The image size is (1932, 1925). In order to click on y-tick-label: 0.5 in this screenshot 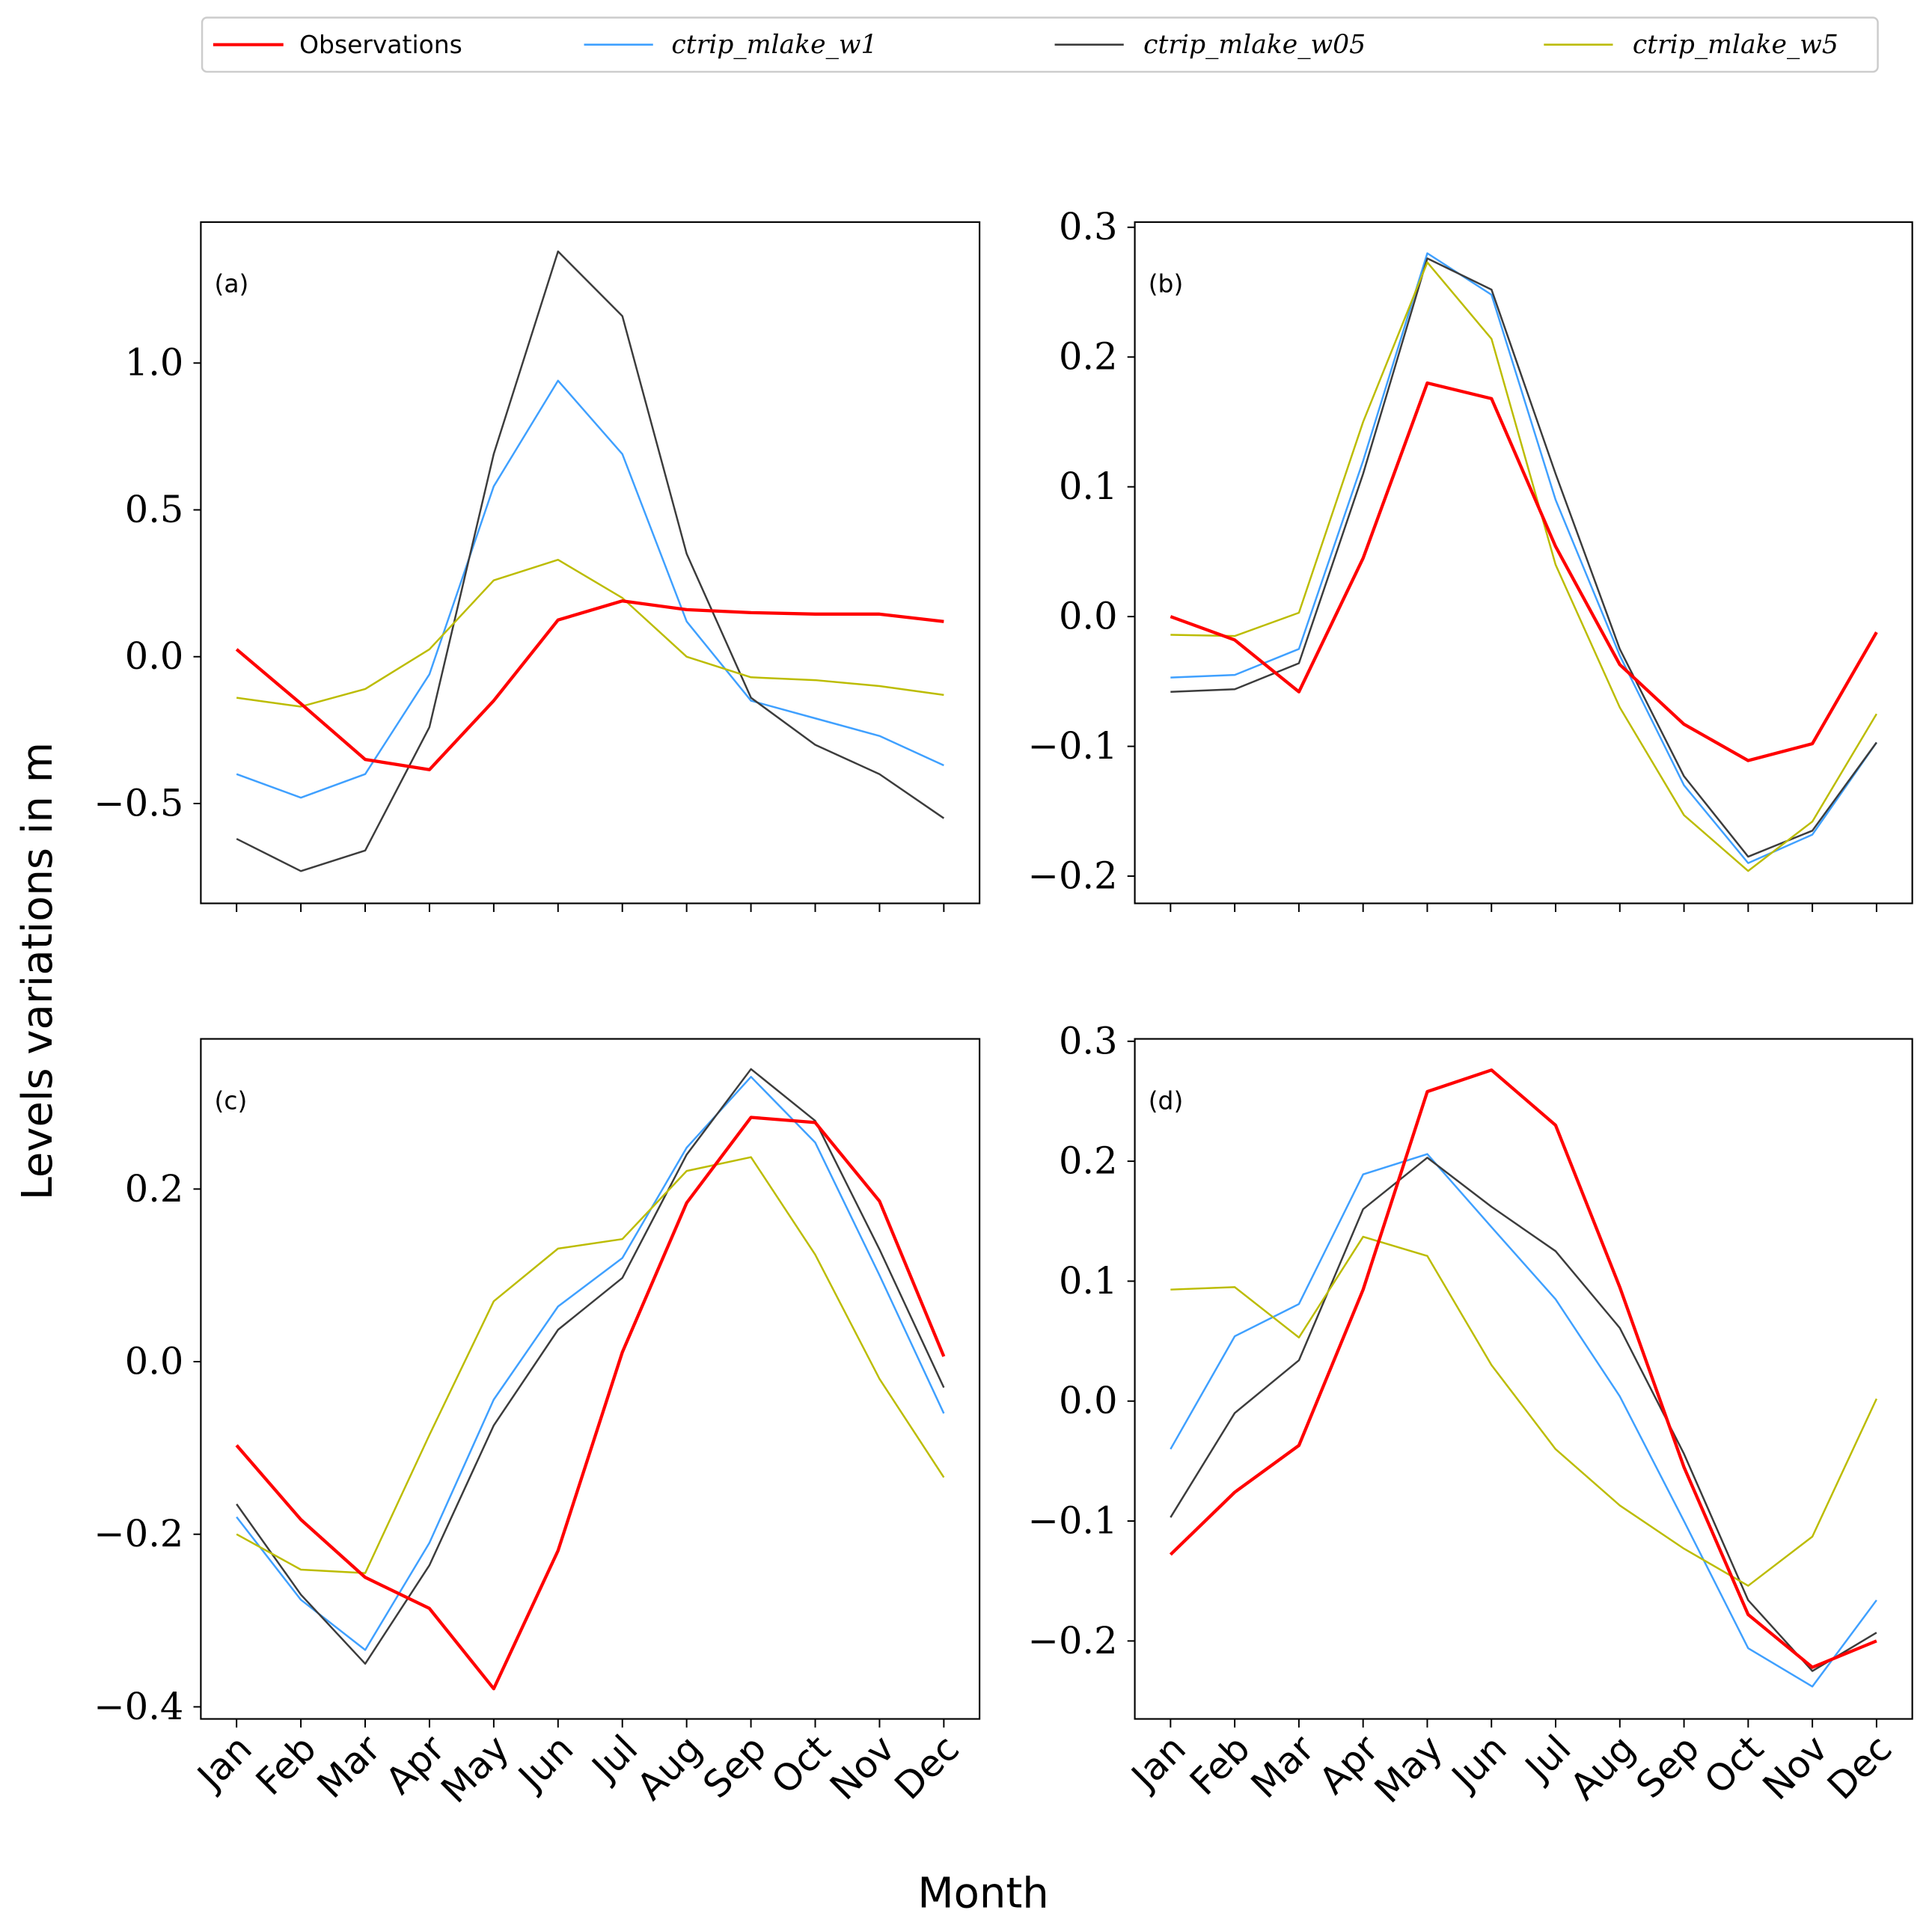, I will do `click(155, 509)`.